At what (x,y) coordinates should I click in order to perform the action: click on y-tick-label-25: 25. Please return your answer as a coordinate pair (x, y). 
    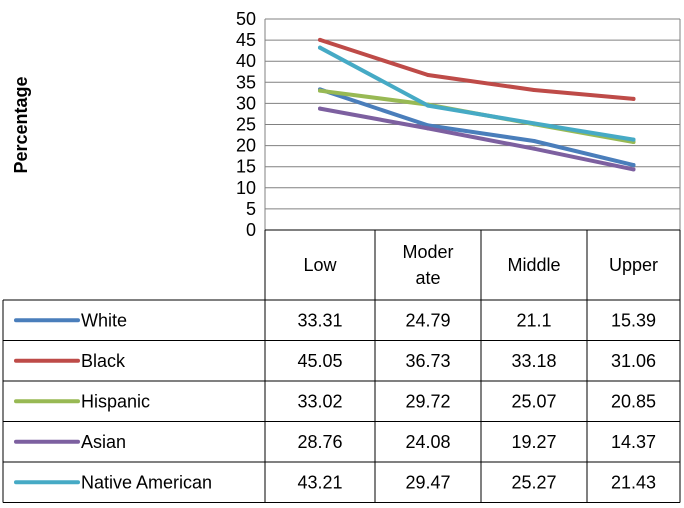
    Looking at the image, I should click on (246, 125).